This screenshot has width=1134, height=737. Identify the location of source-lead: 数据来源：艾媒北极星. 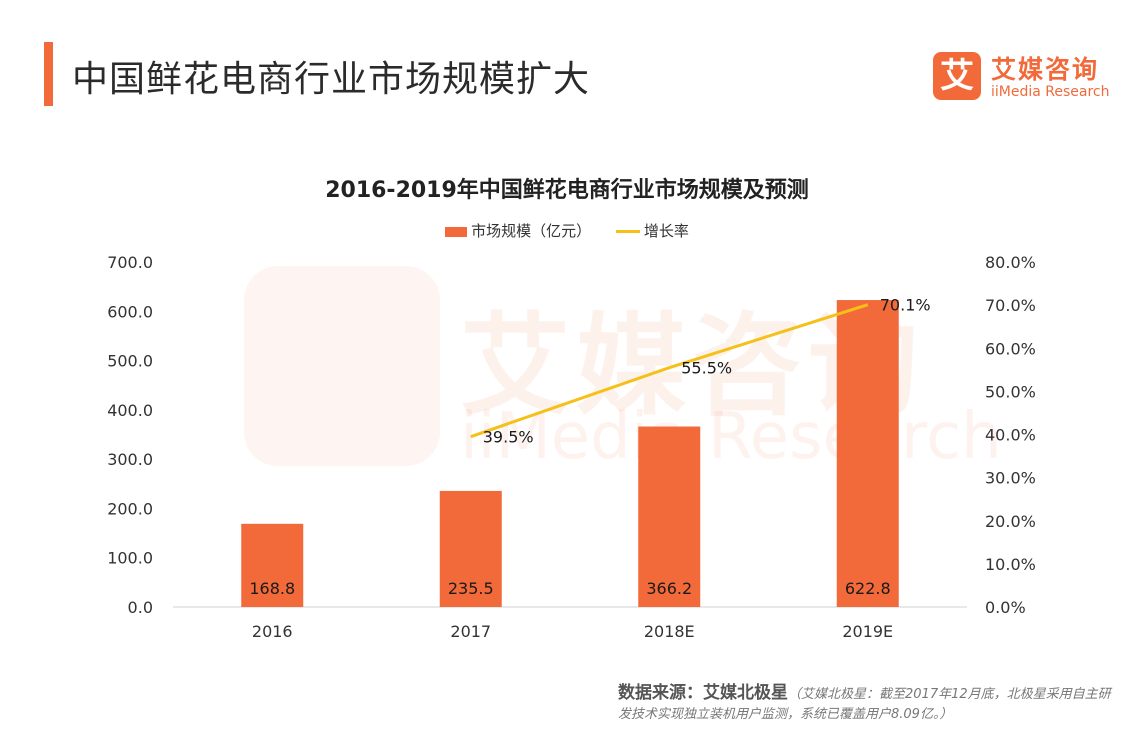
(703, 693).